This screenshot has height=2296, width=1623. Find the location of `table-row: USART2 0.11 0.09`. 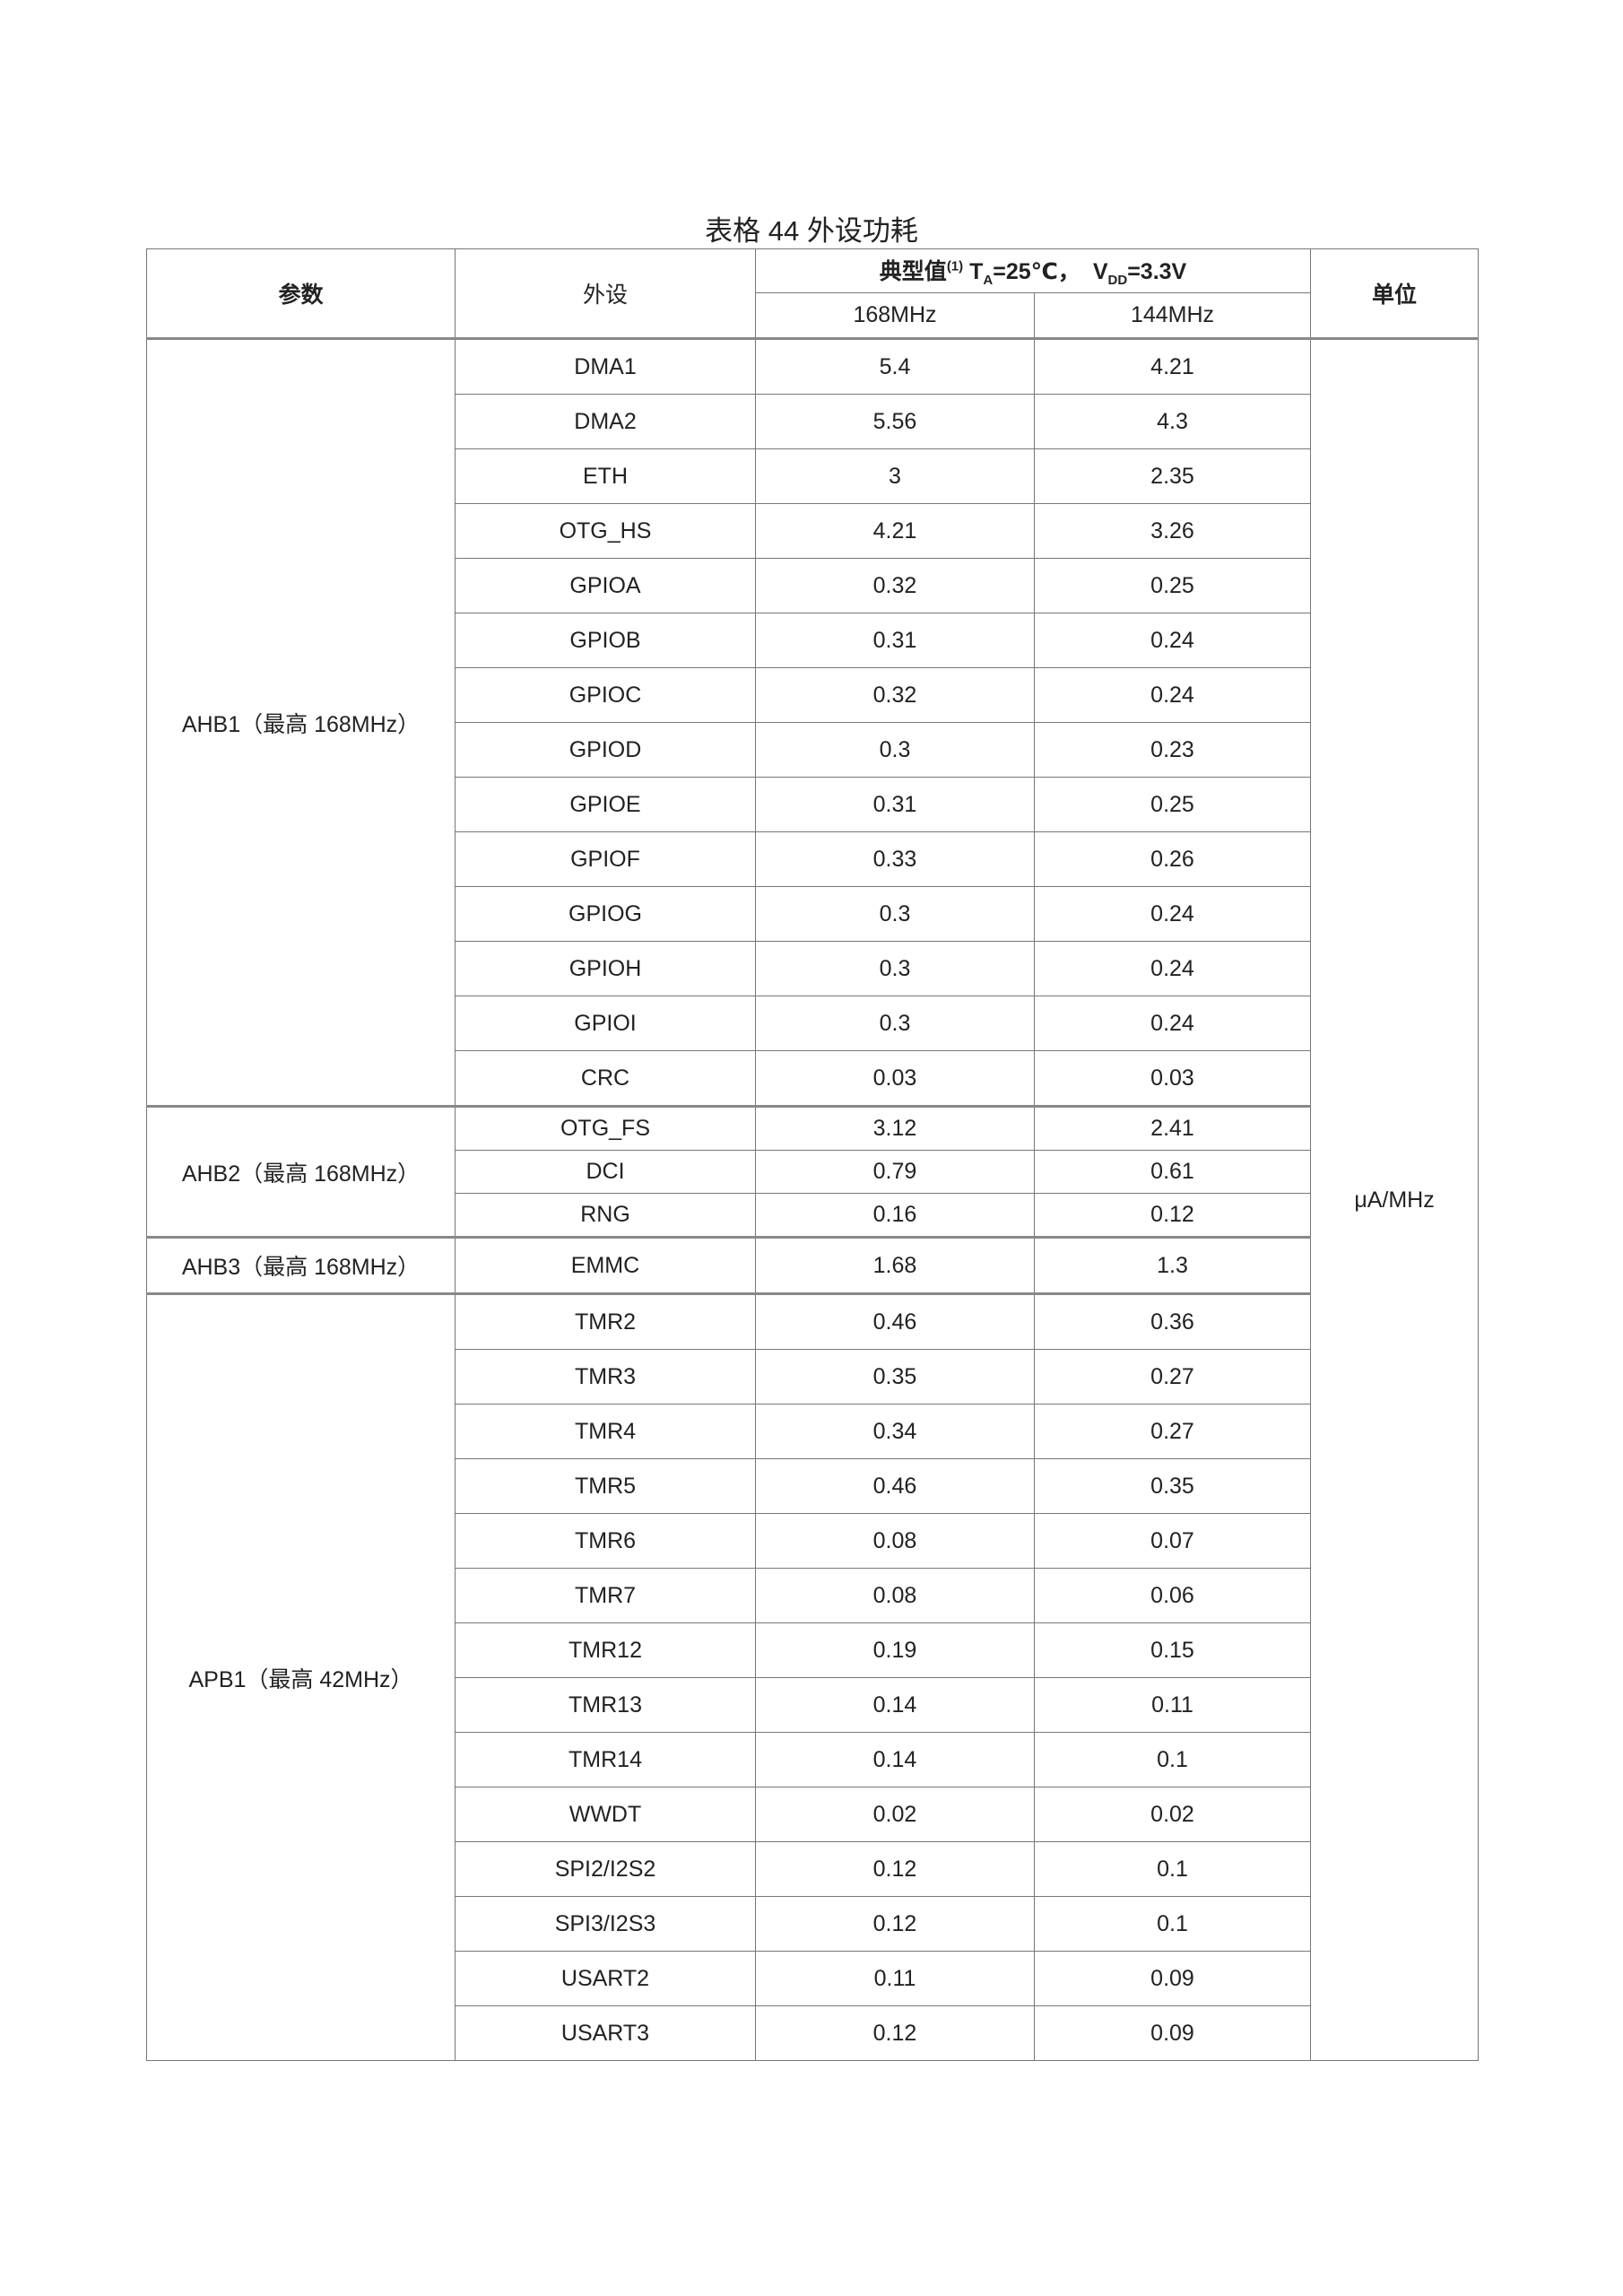

table-row: USART2 0.11 0.09 is located at coordinates (813, 1978).